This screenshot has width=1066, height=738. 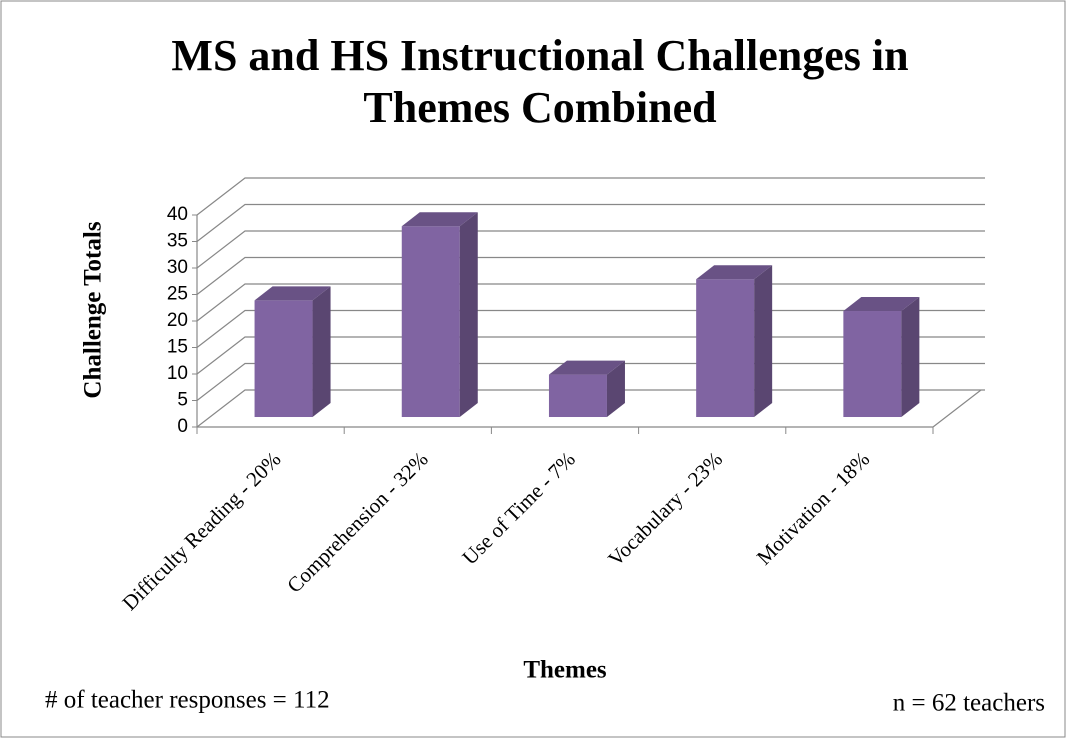 I want to click on annotation: # of teacher responses = 112, so click(x=187, y=700).